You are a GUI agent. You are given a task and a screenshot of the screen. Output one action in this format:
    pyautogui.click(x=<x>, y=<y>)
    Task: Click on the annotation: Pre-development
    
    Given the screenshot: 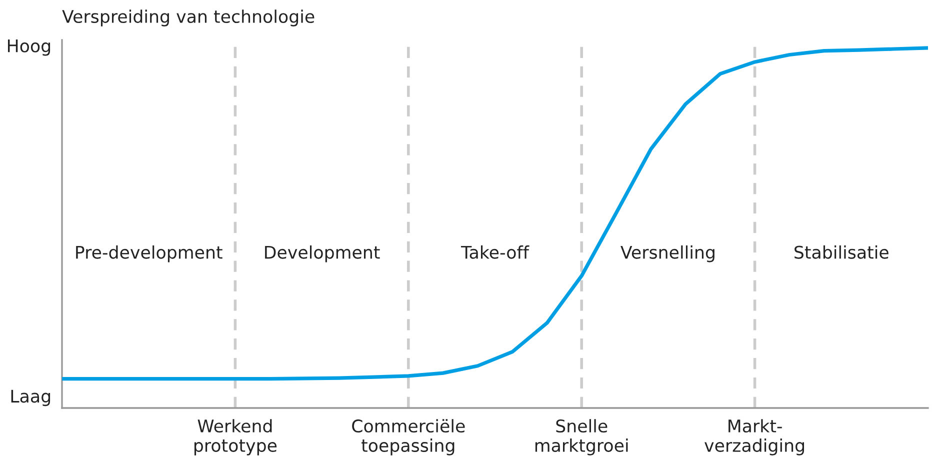 What is the action you would take?
    pyautogui.click(x=149, y=253)
    